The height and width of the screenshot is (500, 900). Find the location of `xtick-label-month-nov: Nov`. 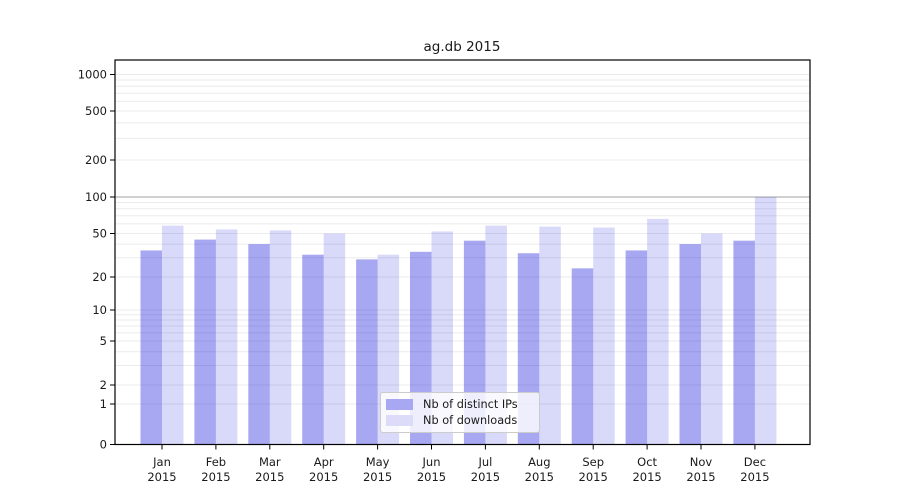

xtick-label-month-nov: Nov is located at coordinates (701, 462).